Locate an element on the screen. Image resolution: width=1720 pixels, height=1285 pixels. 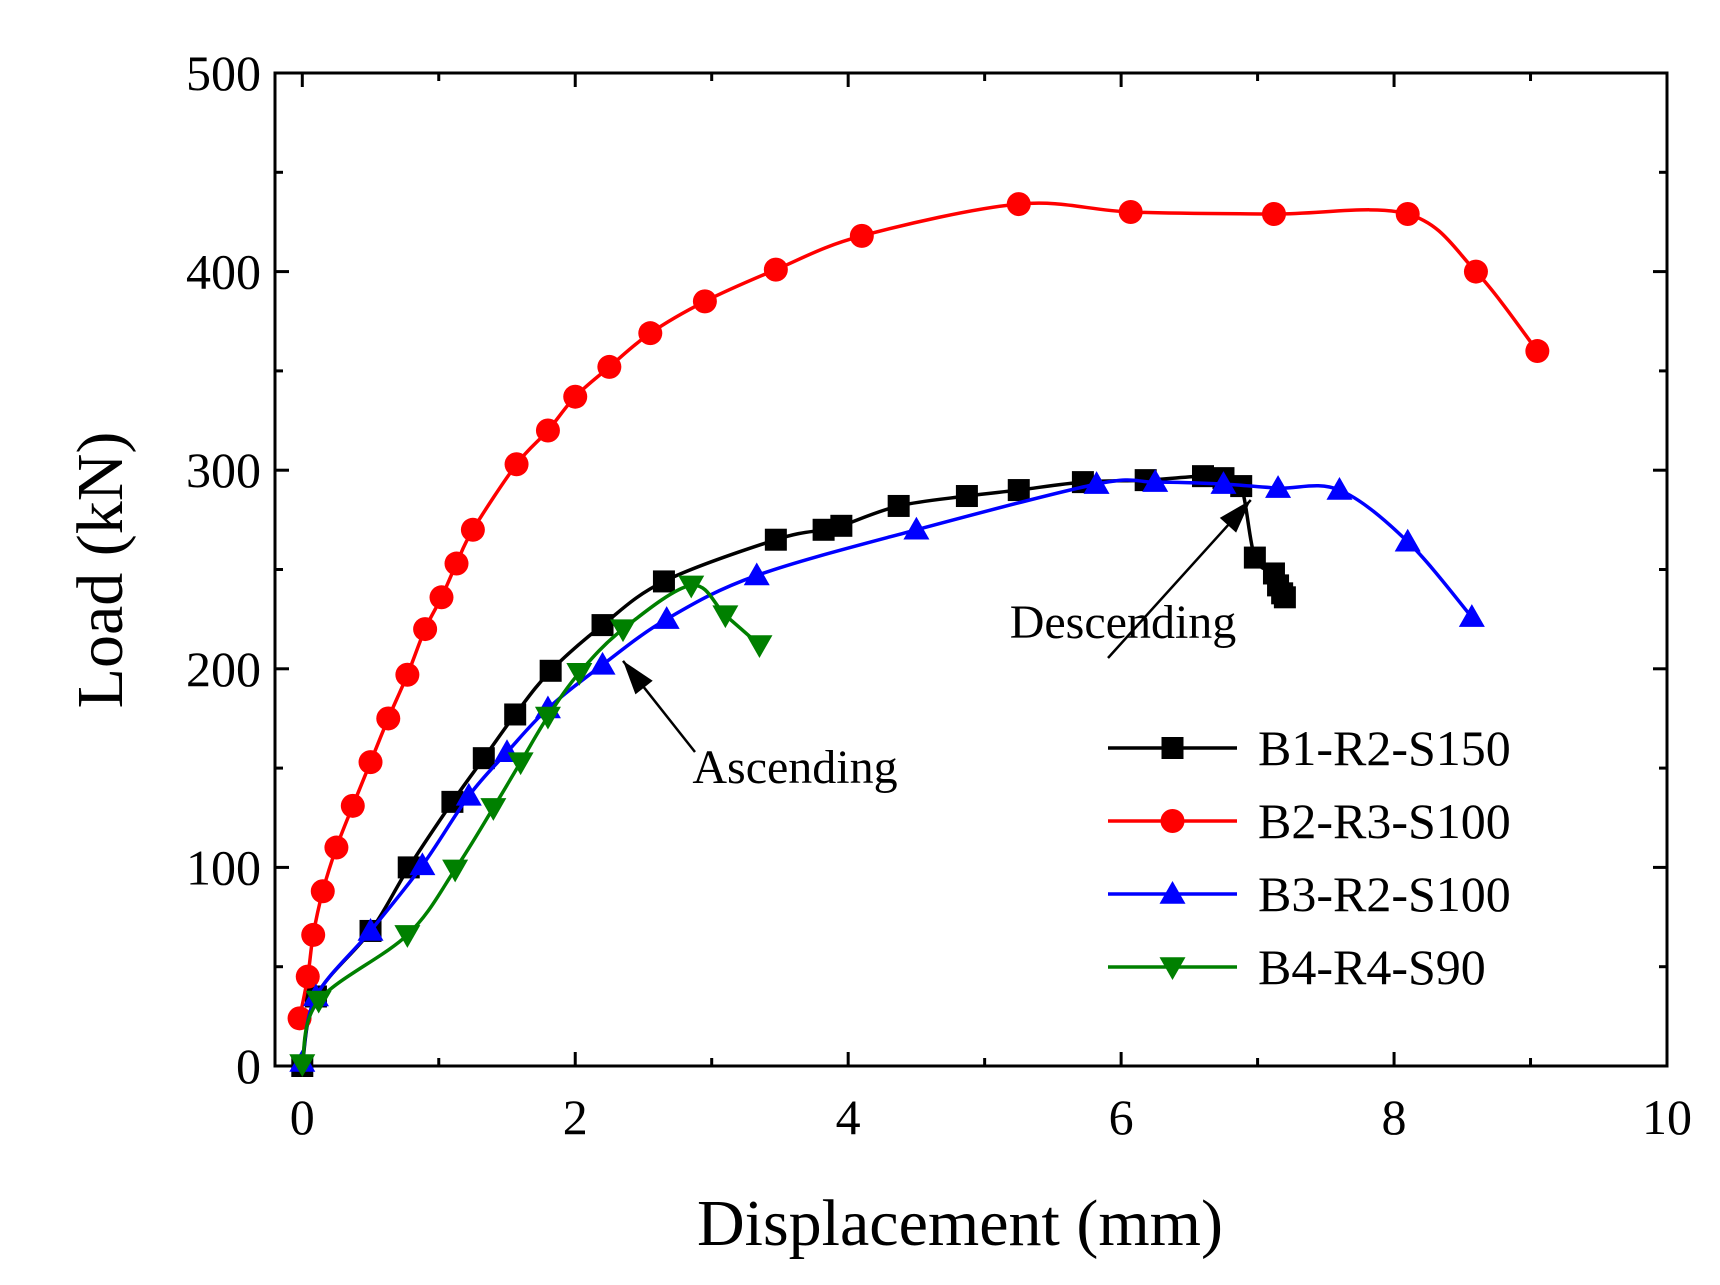
x-tick-label: 8 is located at coordinates (1394, 1117).